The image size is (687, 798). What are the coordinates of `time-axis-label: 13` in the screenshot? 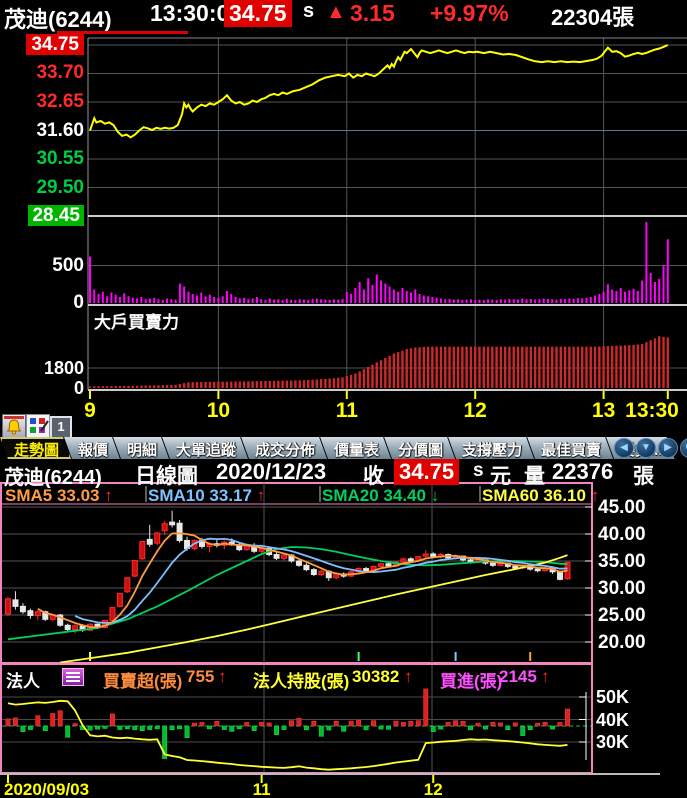 It's located at (603, 410).